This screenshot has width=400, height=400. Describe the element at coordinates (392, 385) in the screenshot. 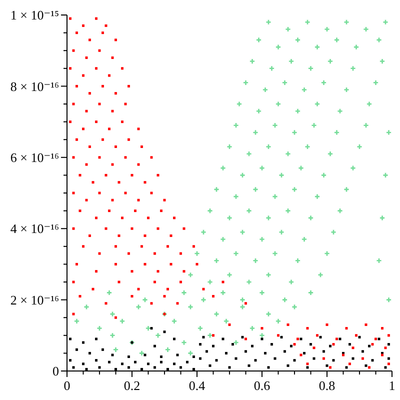

I see `x-tick-label: 1` at that location.